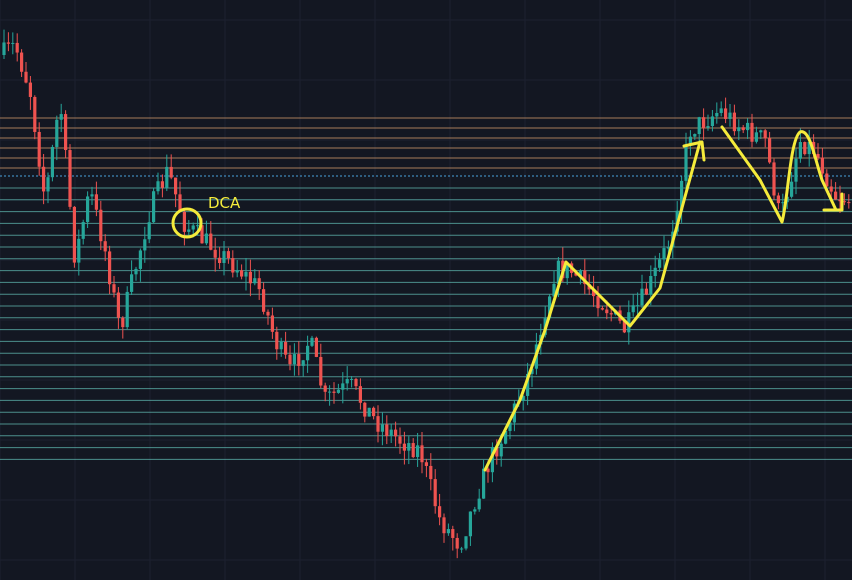  Describe the element at coordinates (779, 174) in the screenshot. I see `trend-arrow-down` at that location.